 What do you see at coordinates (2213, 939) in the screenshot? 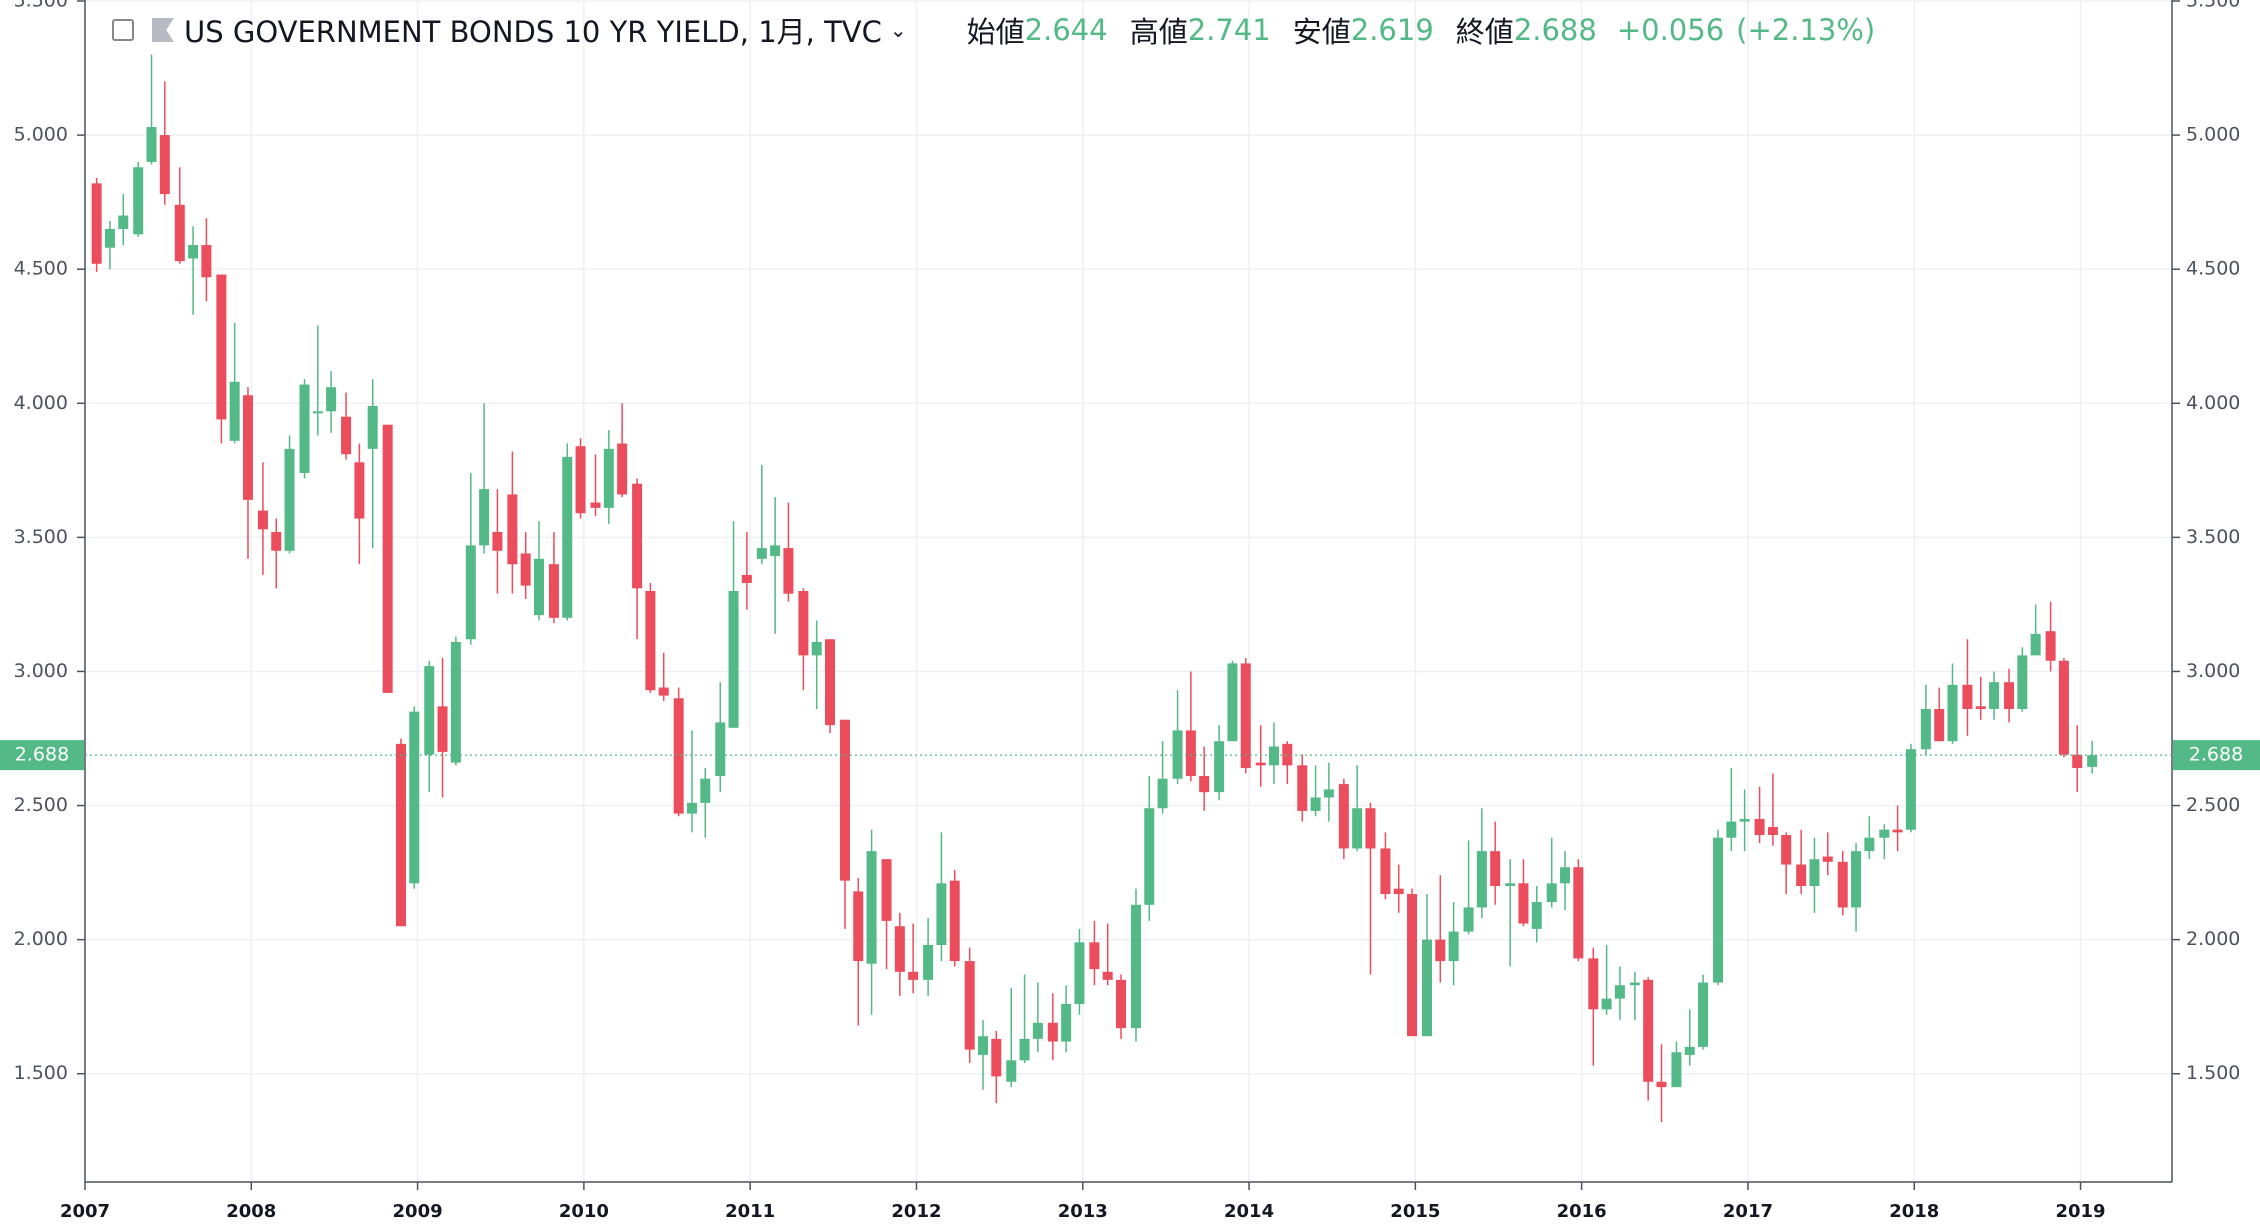
I see `y2-tick-label: 2.000` at bounding box center [2213, 939].